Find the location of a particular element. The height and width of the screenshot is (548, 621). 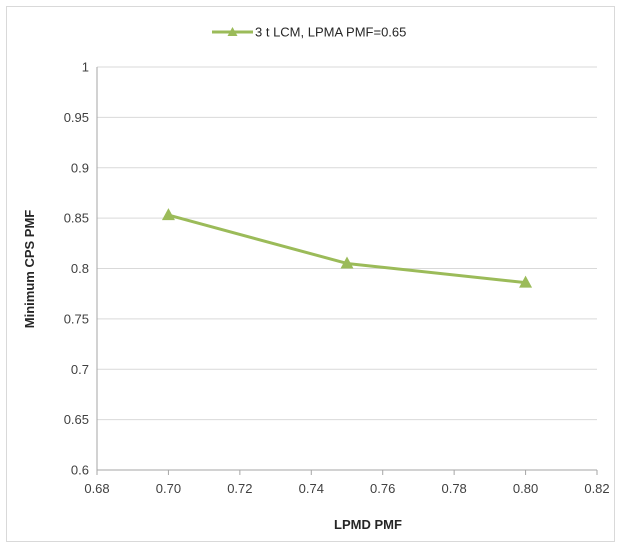

legend: 3 t LCM, LPMA PMF=0.65 is located at coordinates (309, 32).